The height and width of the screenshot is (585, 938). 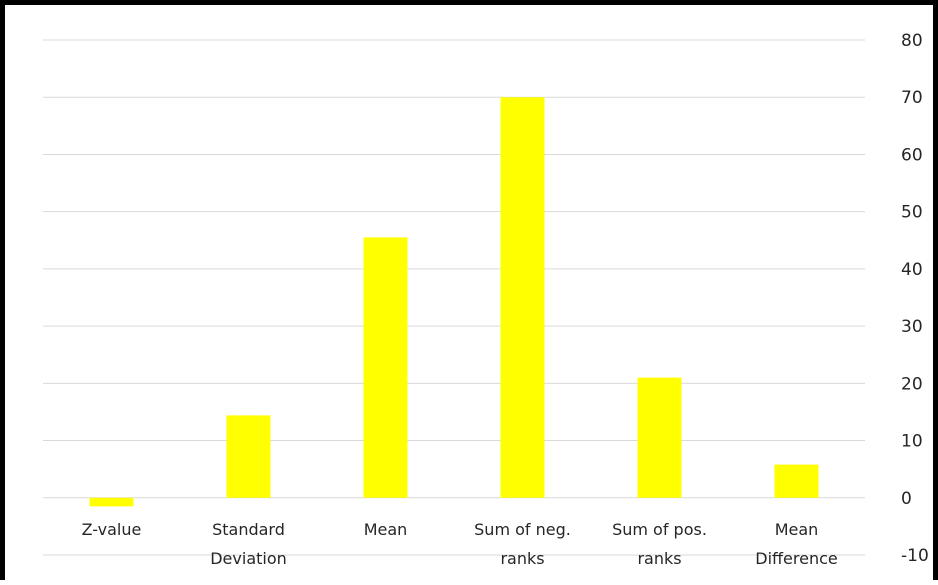 I want to click on category-label: Sum of neg., so click(x=522, y=529).